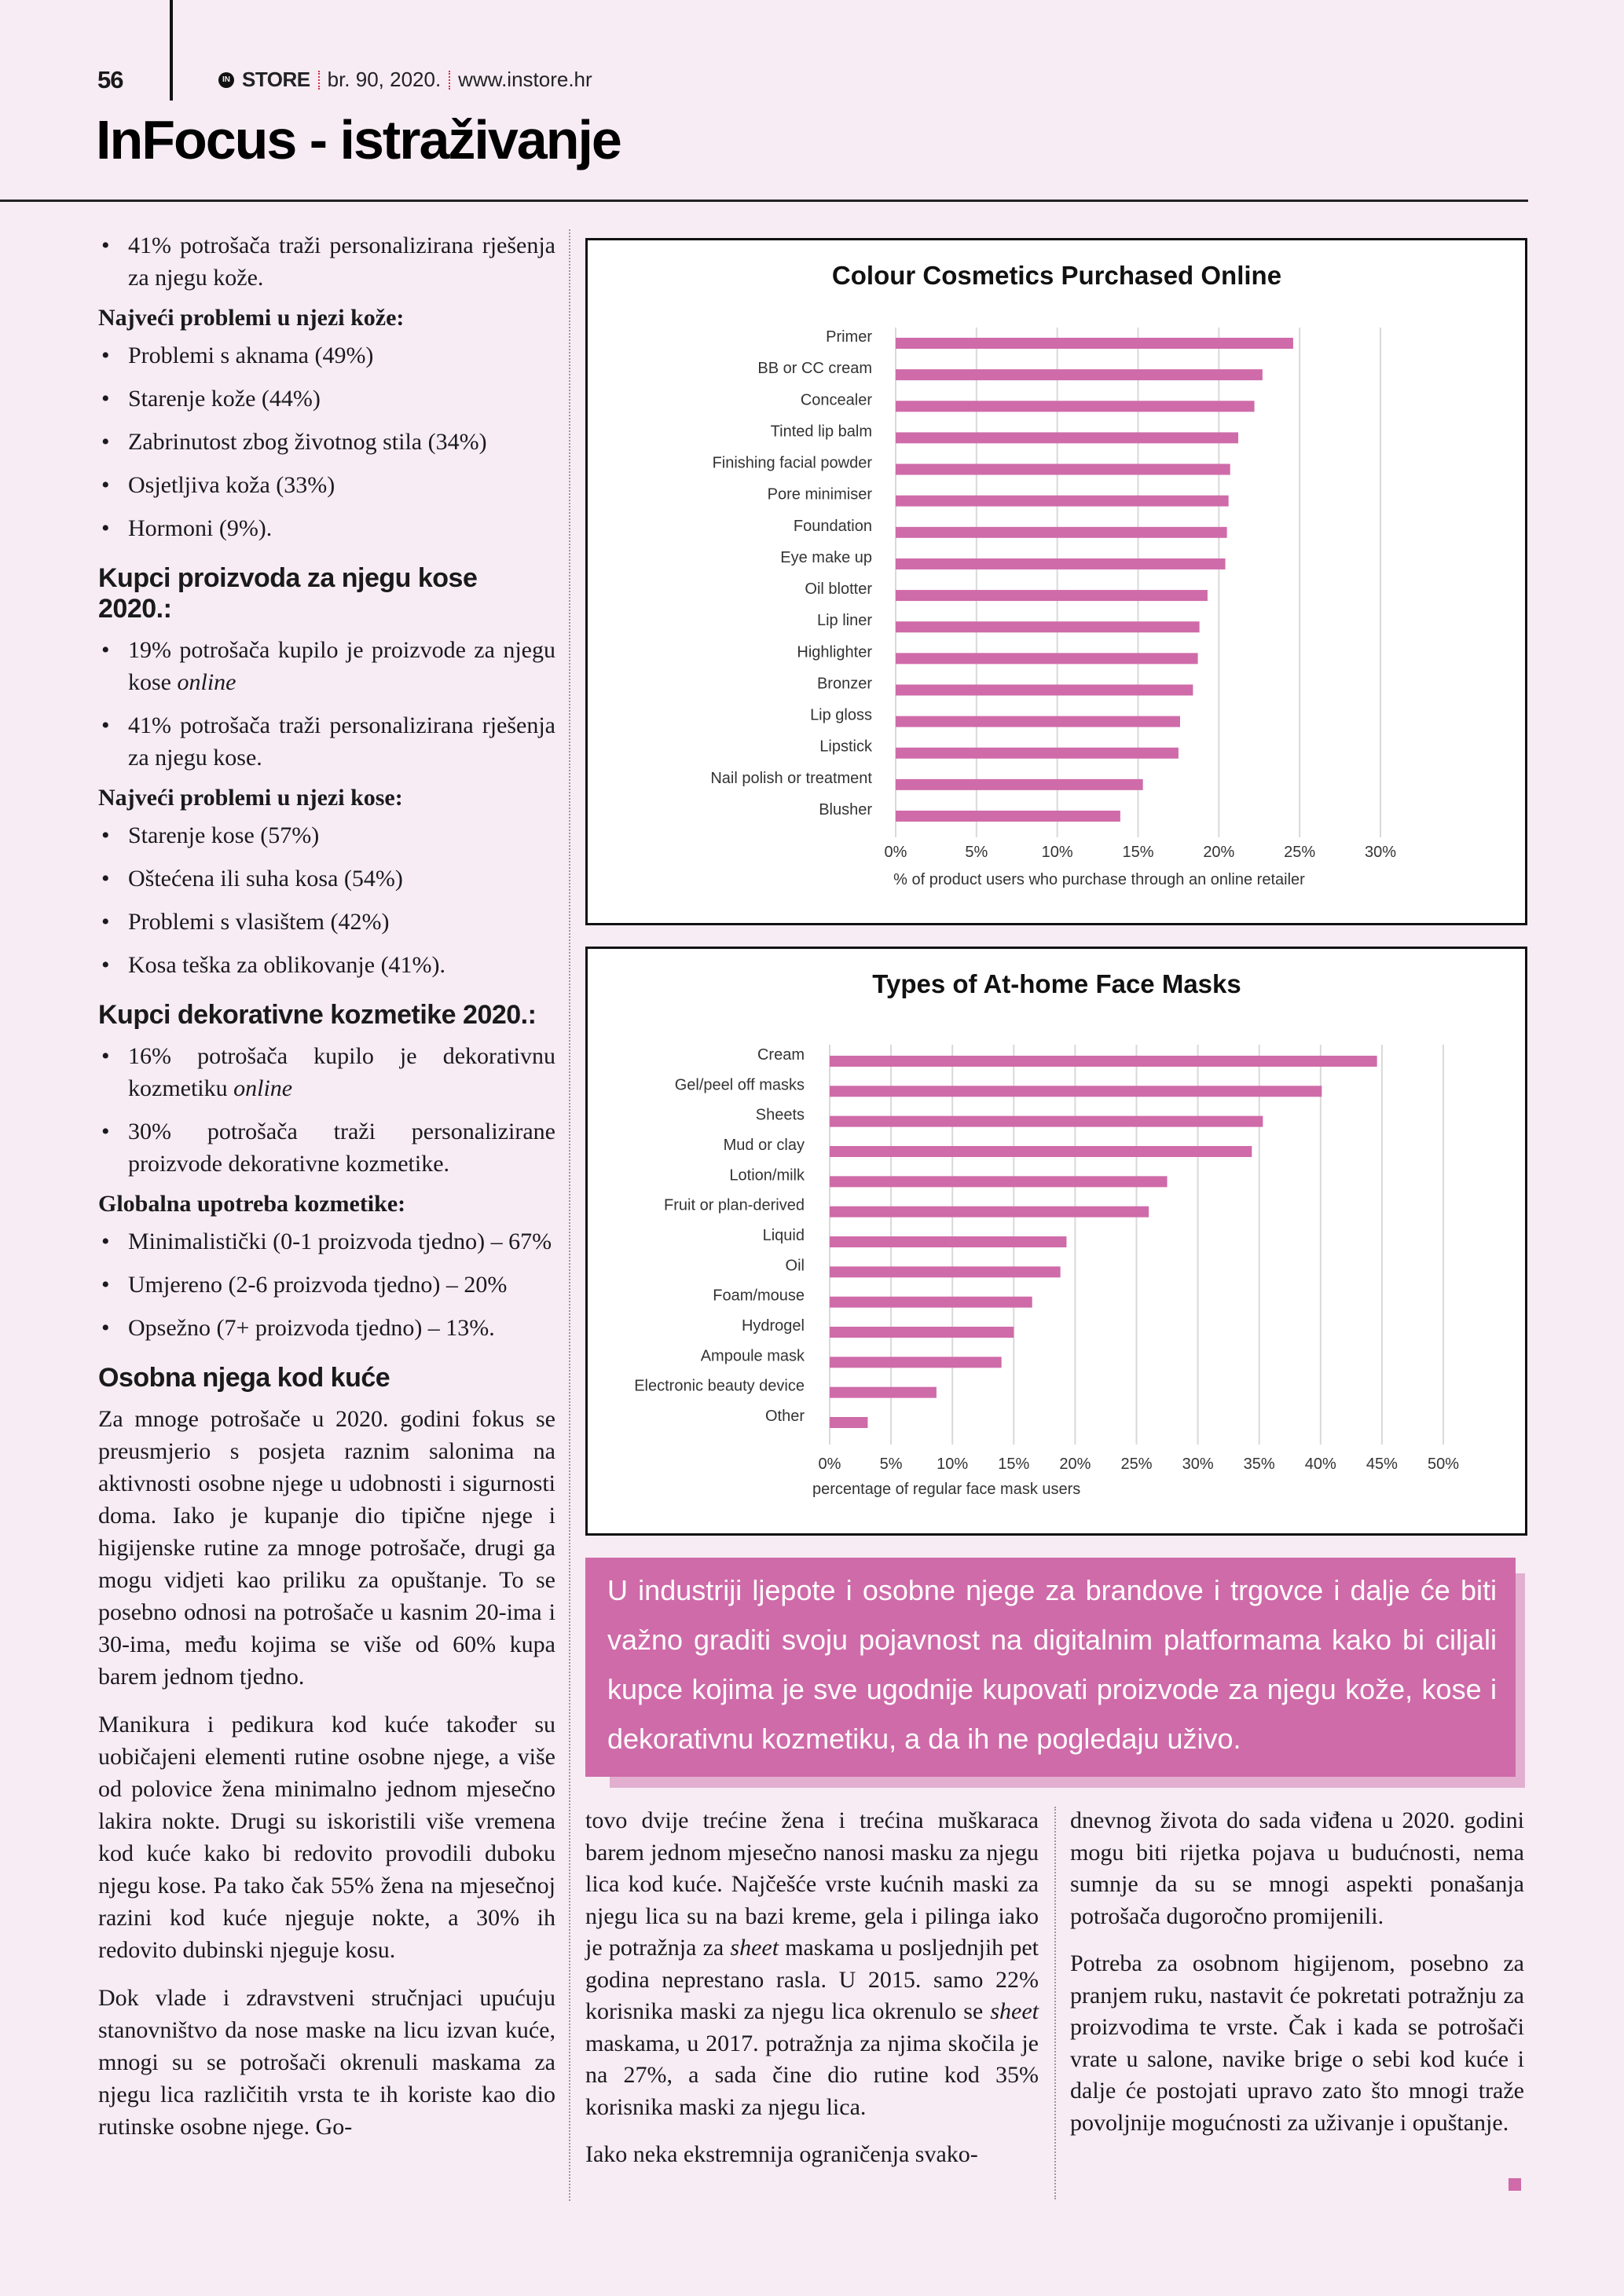 Image resolution: width=1624 pixels, height=2296 pixels. I want to click on list-item: Problemi s aknama (49%), so click(327, 355).